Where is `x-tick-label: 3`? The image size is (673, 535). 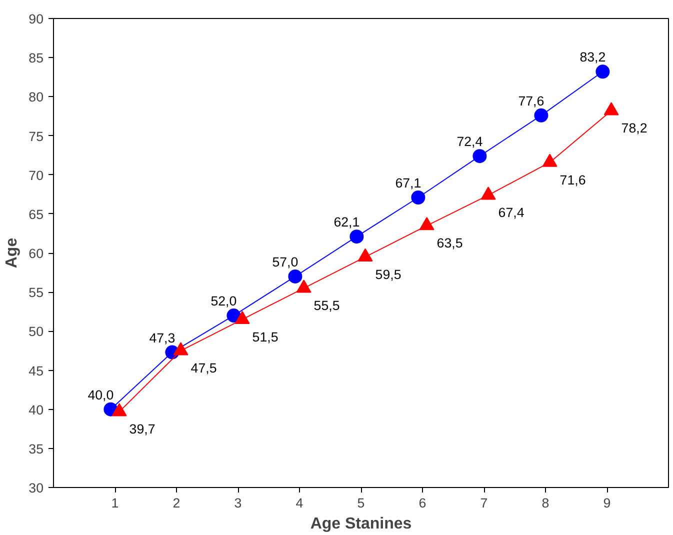 x-tick-label: 3 is located at coordinates (238, 503).